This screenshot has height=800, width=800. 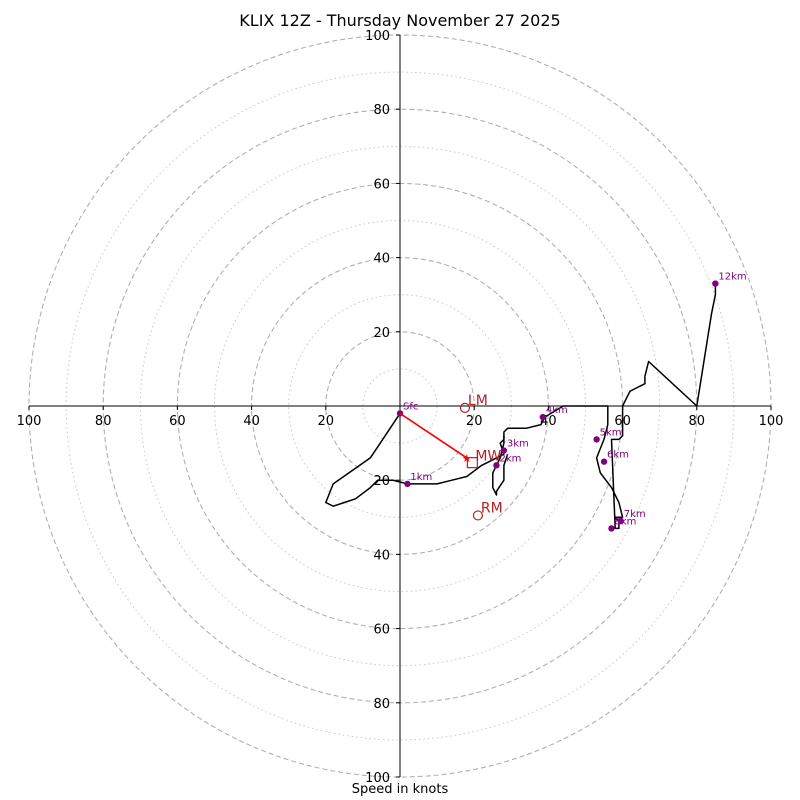 I want to click on right-mover-label: RM, so click(x=492, y=508).